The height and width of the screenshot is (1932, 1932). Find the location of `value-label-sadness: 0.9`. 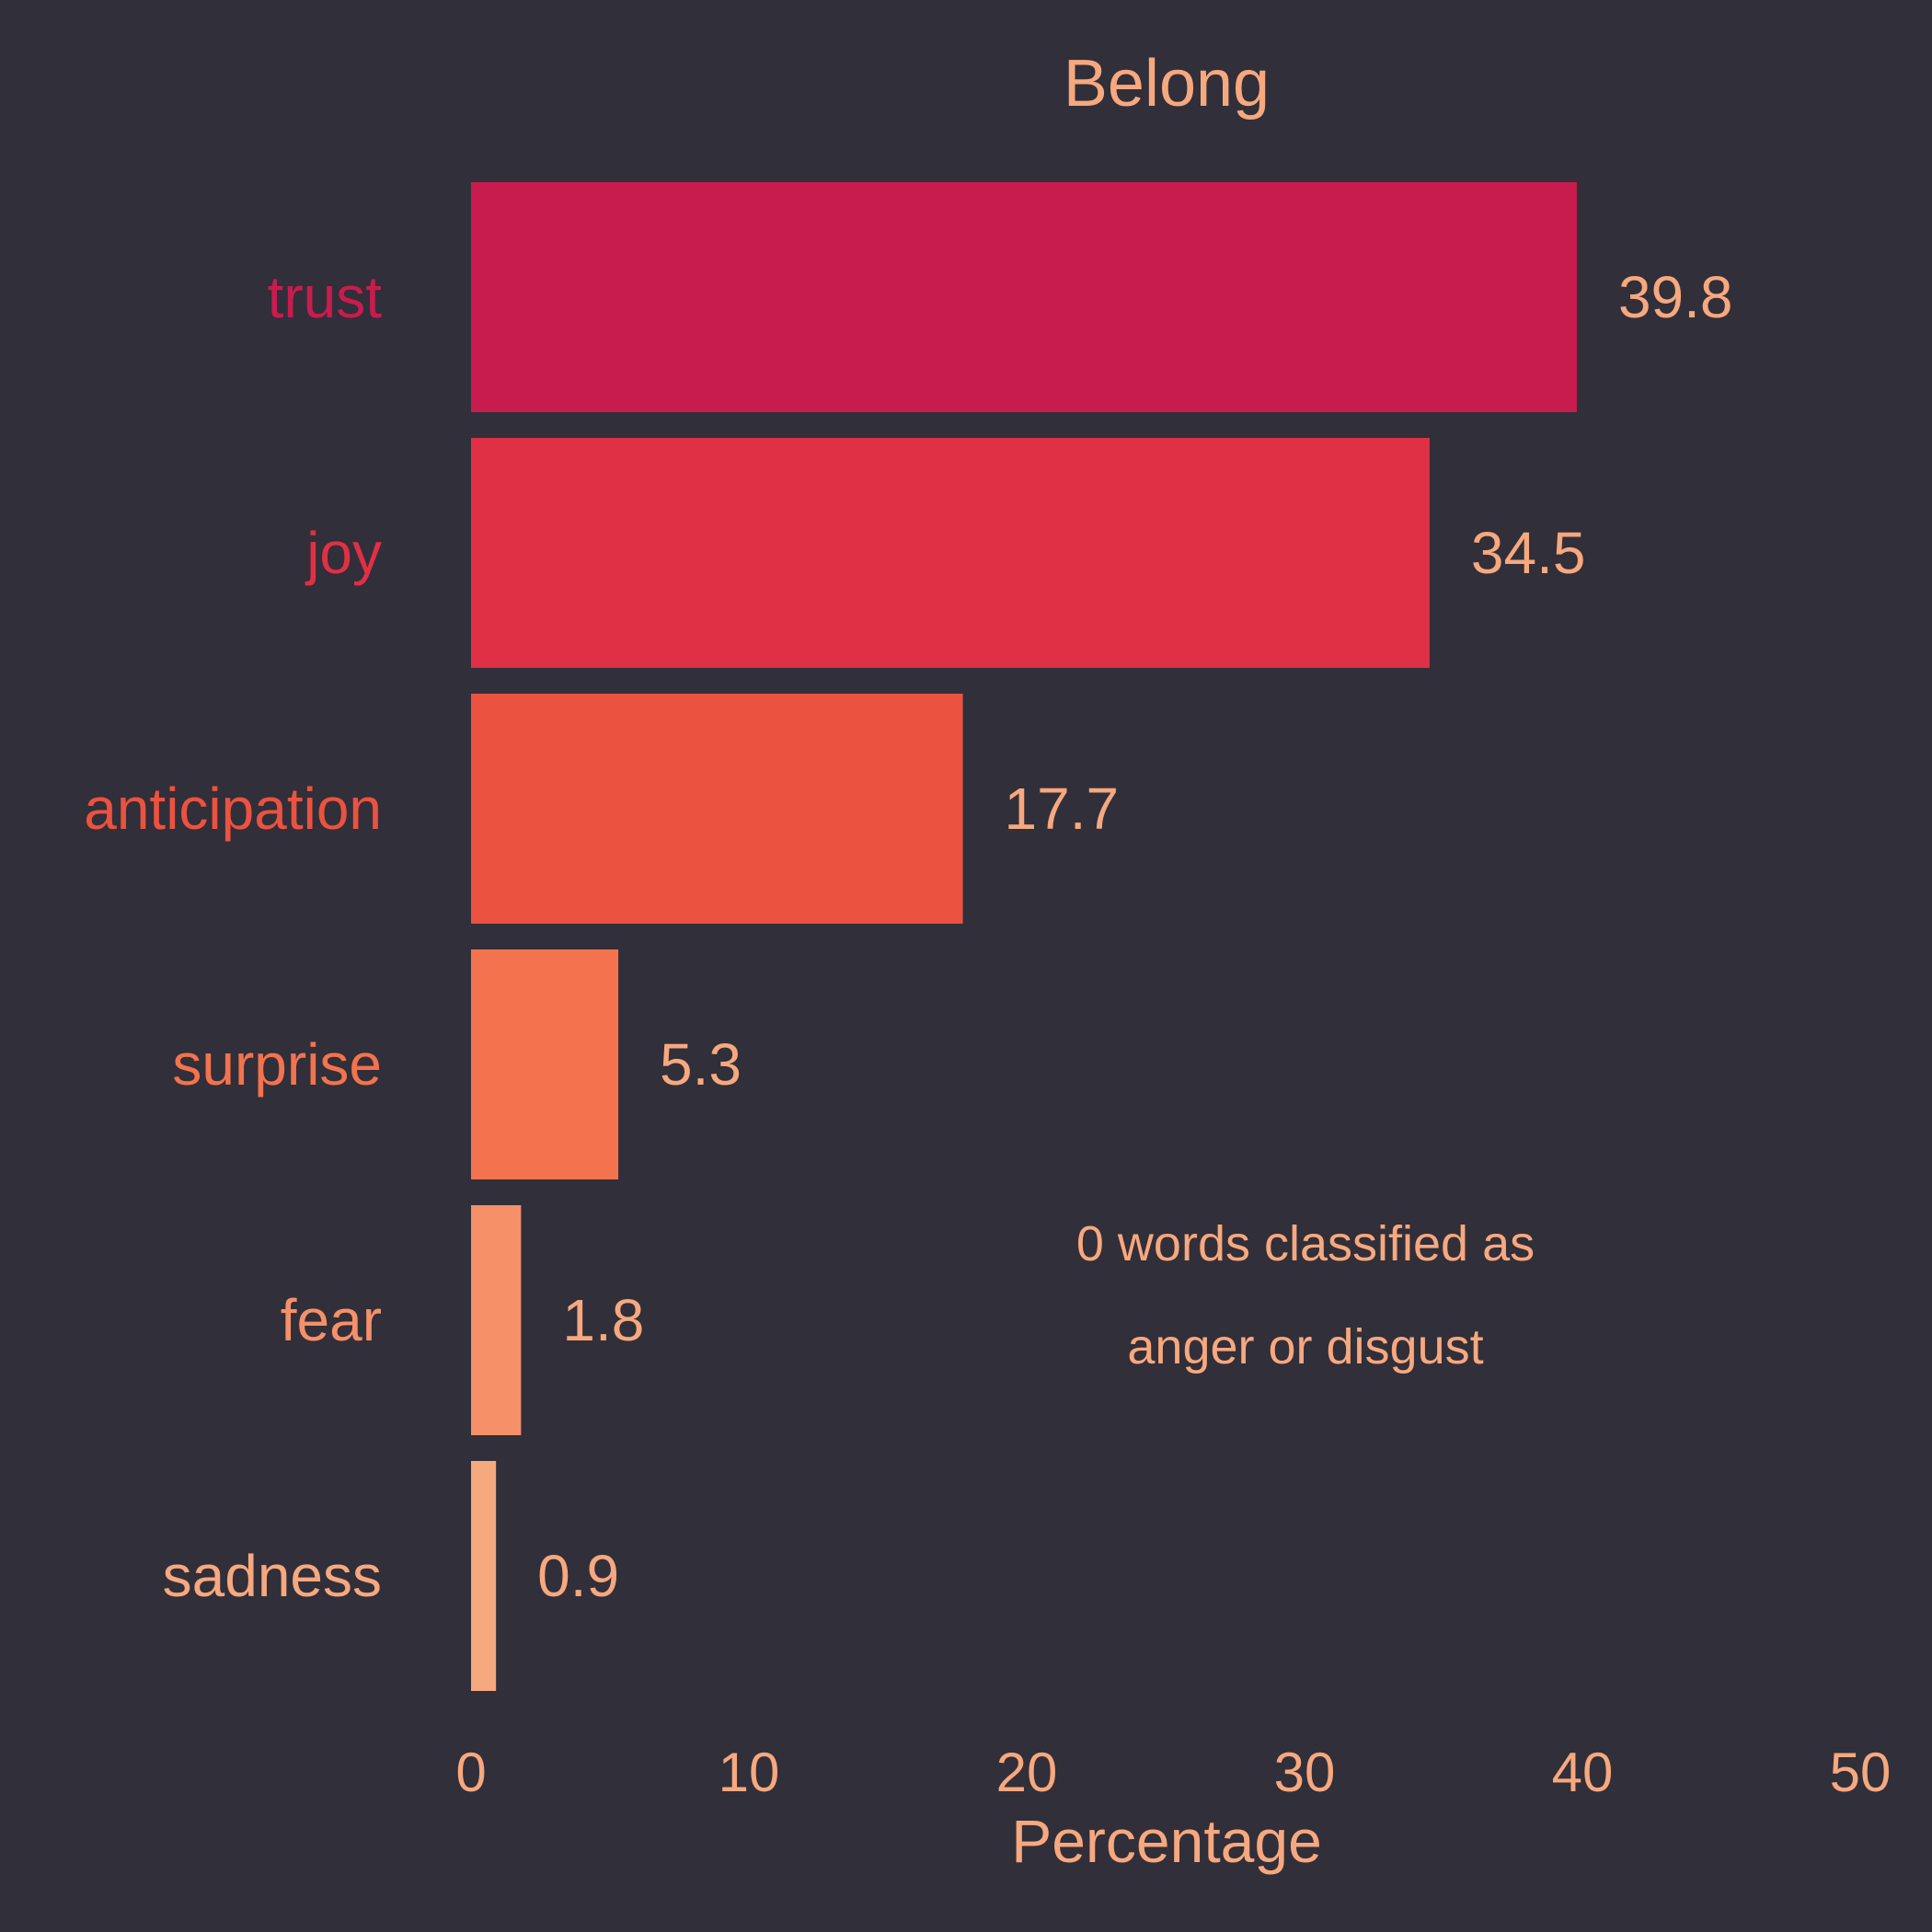

value-label-sadness: 0.9 is located at coordinates (578, 1576).